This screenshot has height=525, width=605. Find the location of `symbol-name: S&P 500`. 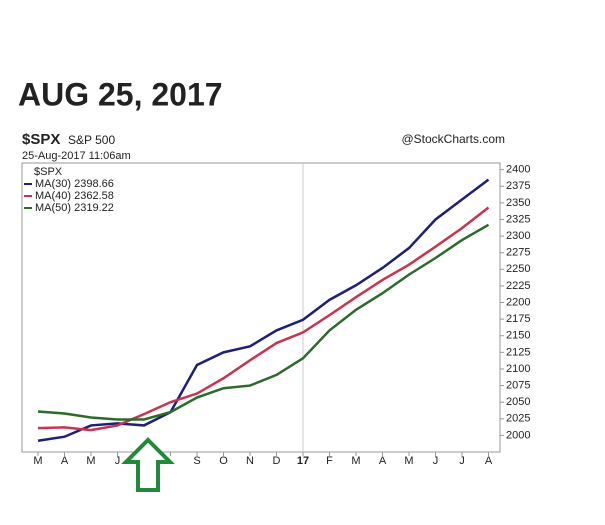

symbol-name: S&P 500 is located at coordinates (91, 140).